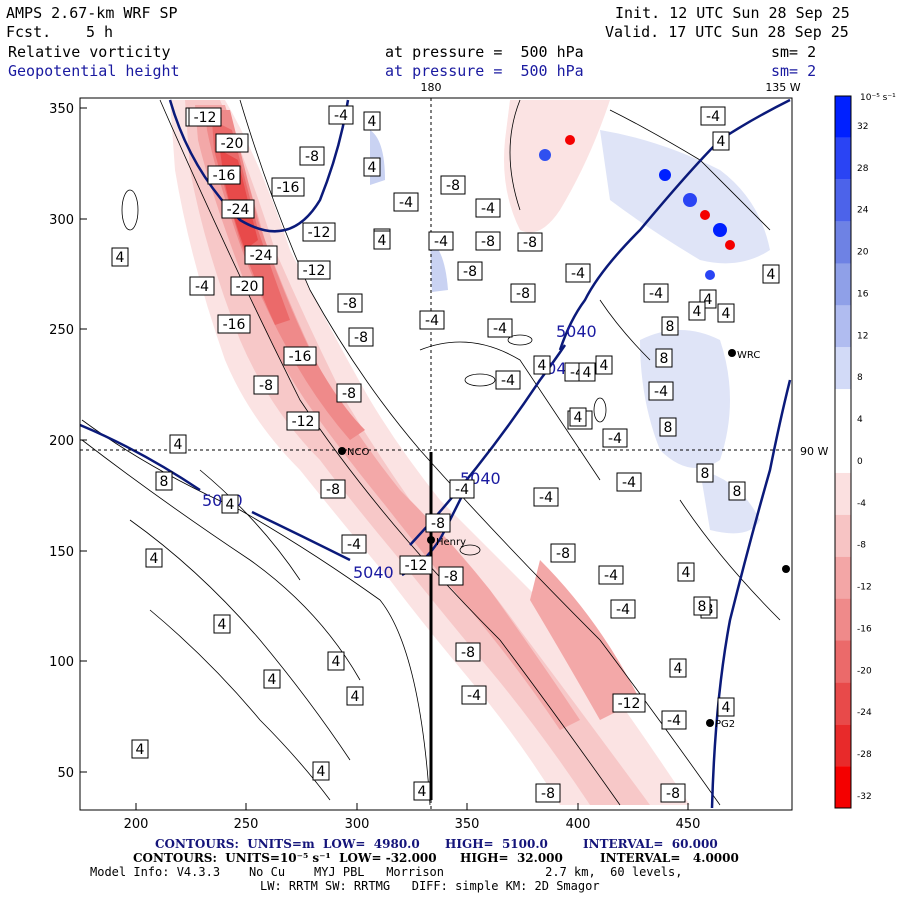 The image size is (900, 900). I want to click on vorticity-label: -20, so click(247, 287).